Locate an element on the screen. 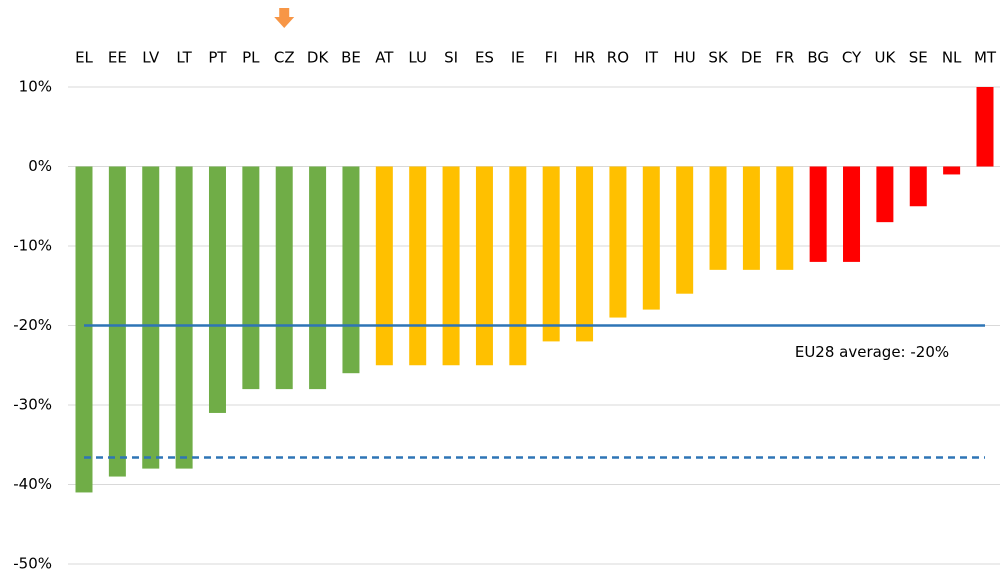  y-tick-label: -30% is located at coordinates (32, 405).